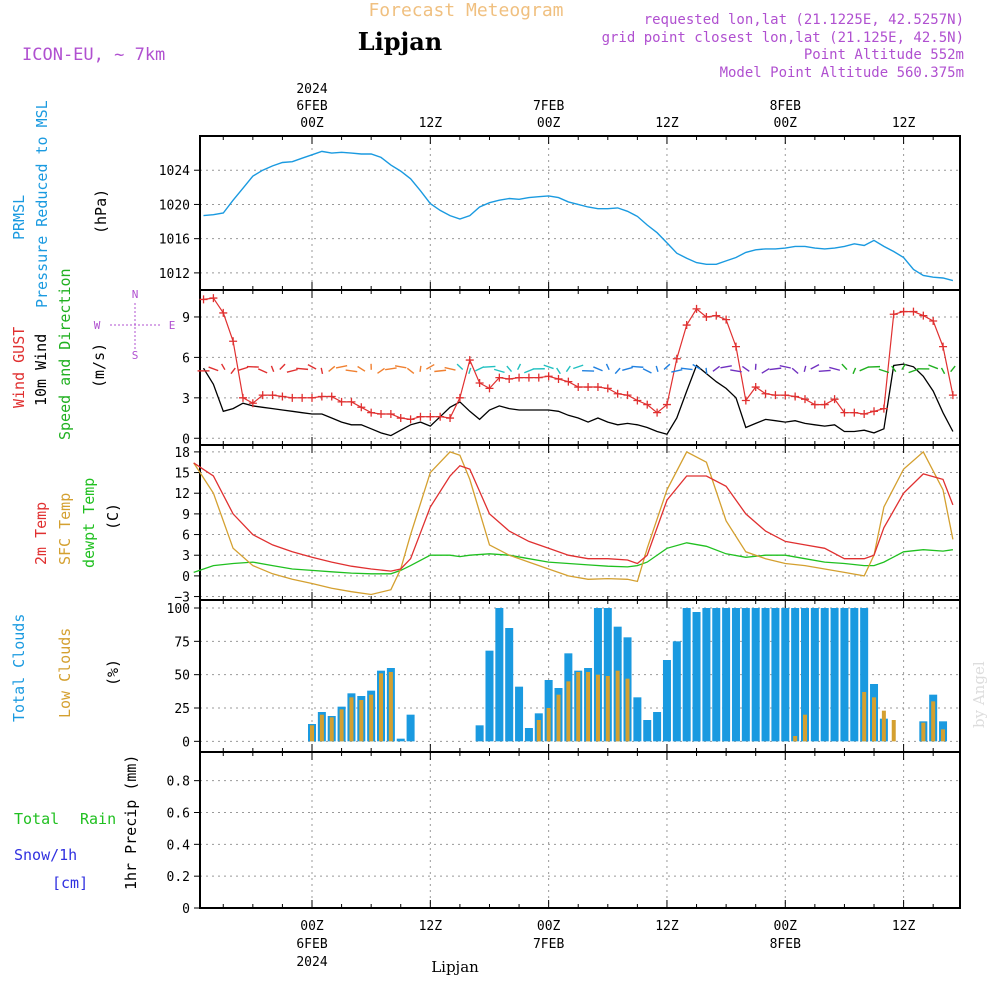 Image resolution: width=1000 pixels, height=1000 pixels. Describe the element at coordinates (186, 318) in the screenshot. I see `y-tick-label: 9` at that location.